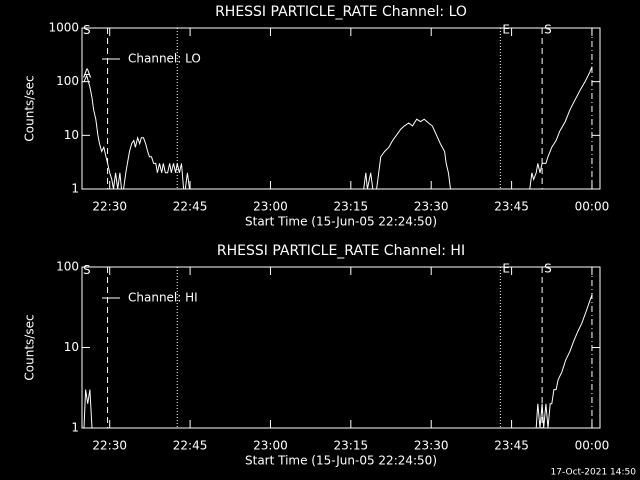 Image resolution: width=640 pixels, height=480 pixels. I want to click on legend-label: Channel: HI, so click(163, 298).